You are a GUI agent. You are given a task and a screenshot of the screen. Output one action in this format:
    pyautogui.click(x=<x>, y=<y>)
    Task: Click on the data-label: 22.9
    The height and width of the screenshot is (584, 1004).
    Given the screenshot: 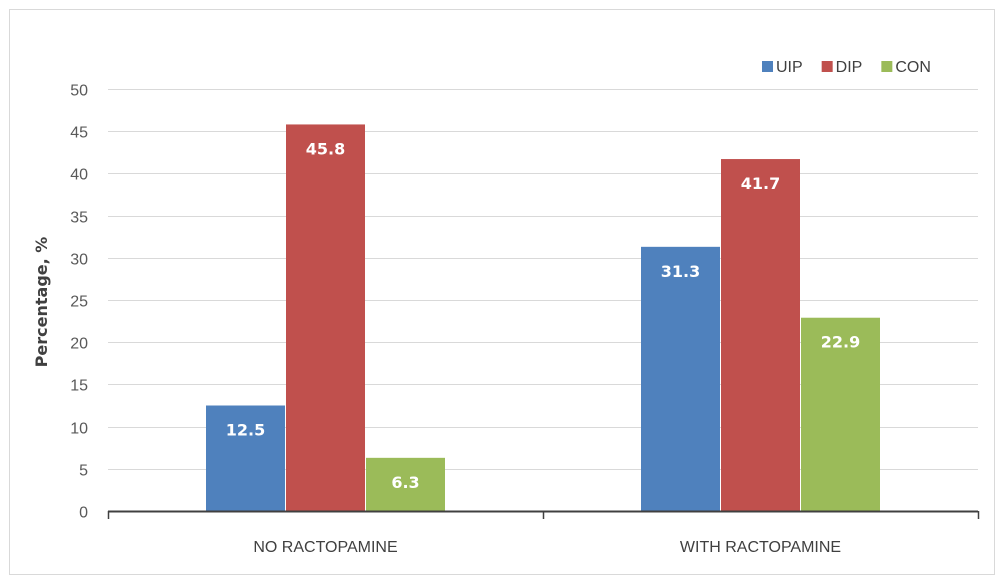 What is the action you would take?
    pyautogui.click(x=840, y=342)
    